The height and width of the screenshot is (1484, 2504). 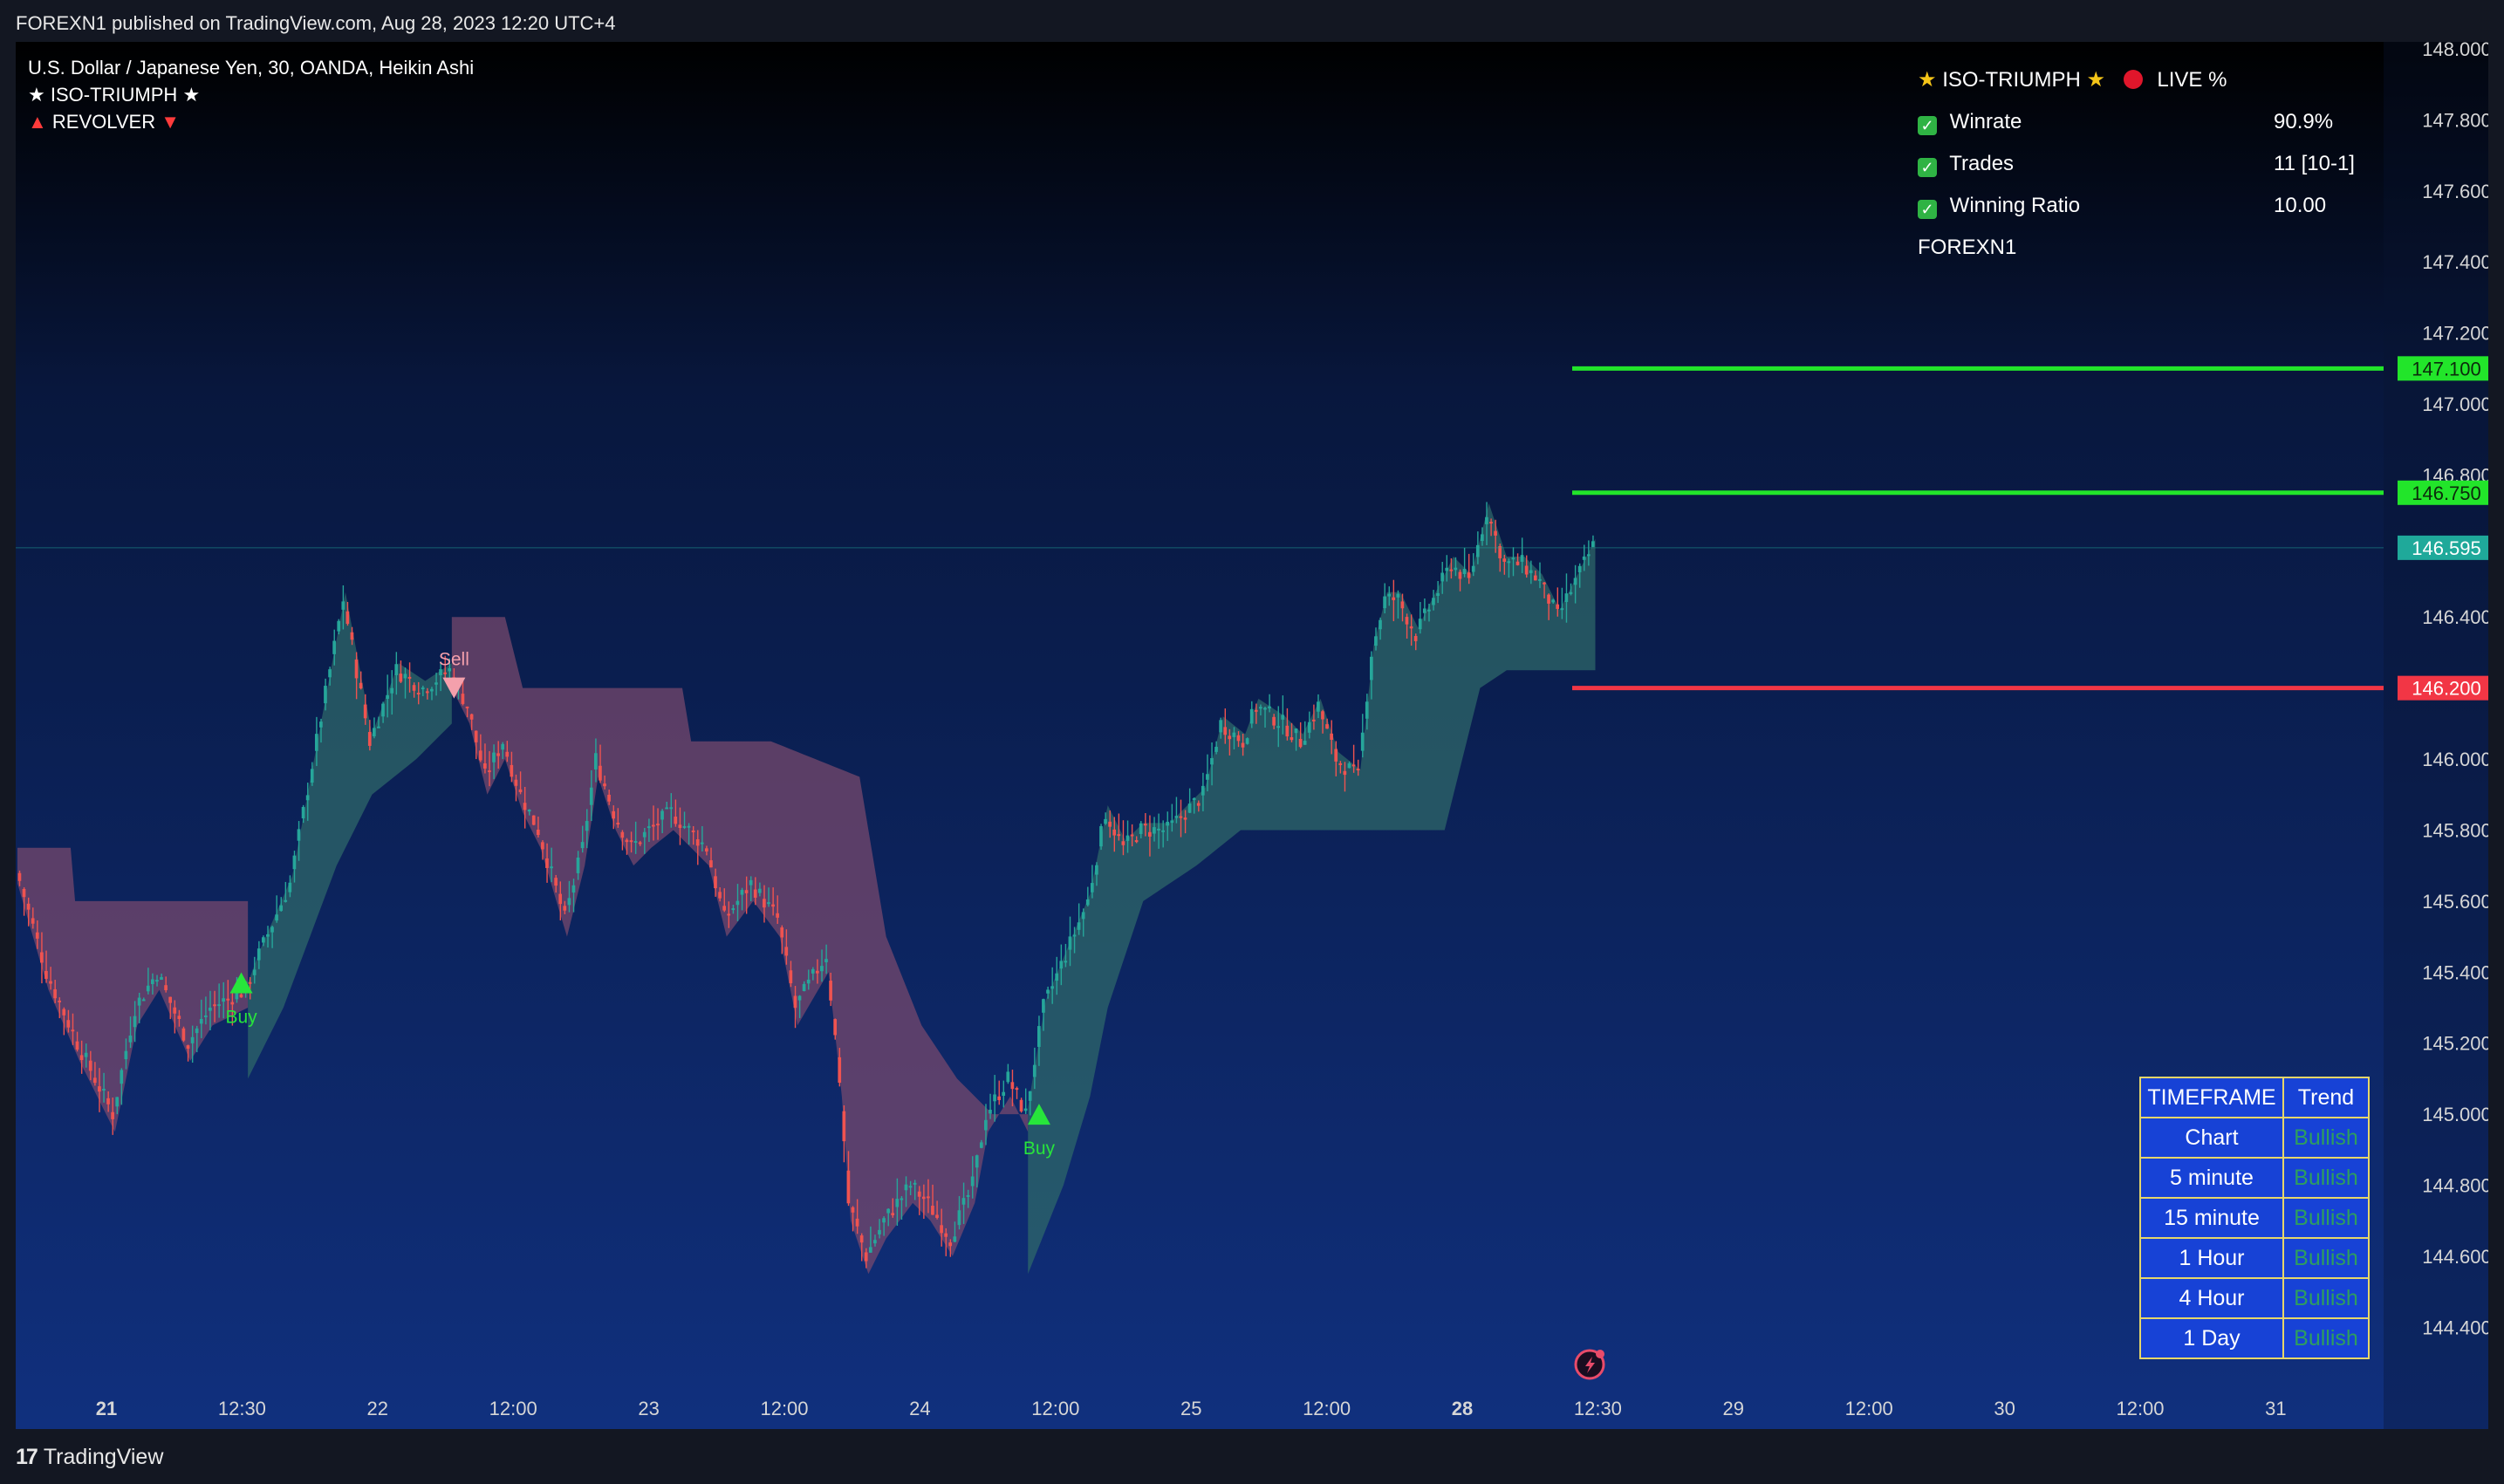 I want to click on sell-signal: Sell, so click(x=454, y=674).